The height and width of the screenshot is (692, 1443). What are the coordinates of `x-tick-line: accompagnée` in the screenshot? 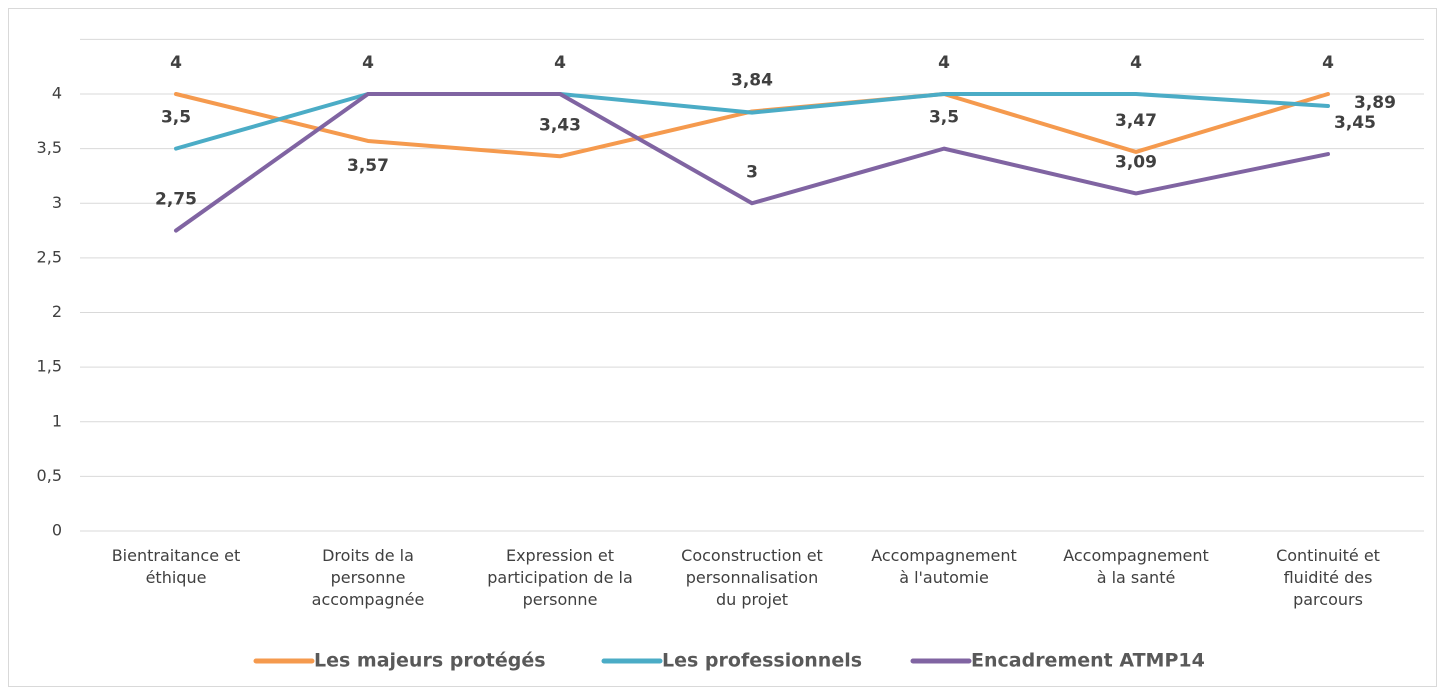 It's located at (368, 599).